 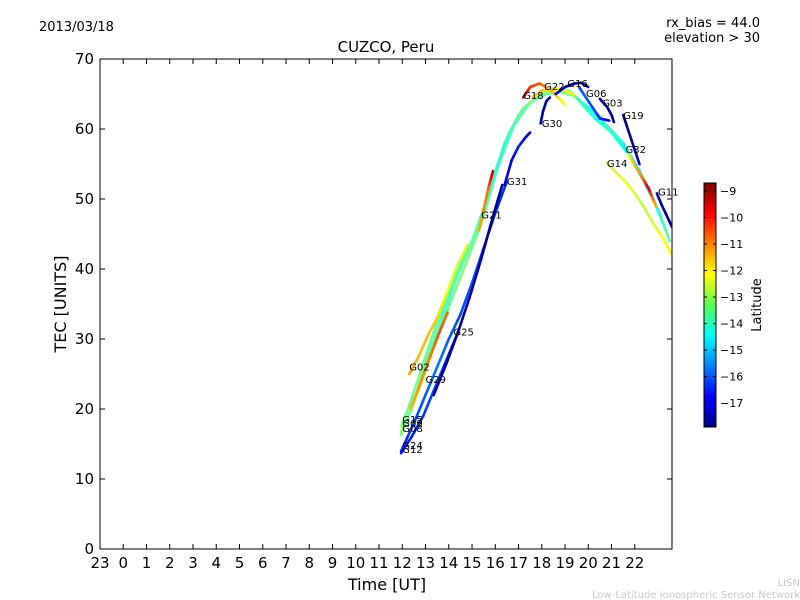 What do you see at coordinates (572, 88) in the screenshot?
I see `series-g16` at bounding box center [572, 88].